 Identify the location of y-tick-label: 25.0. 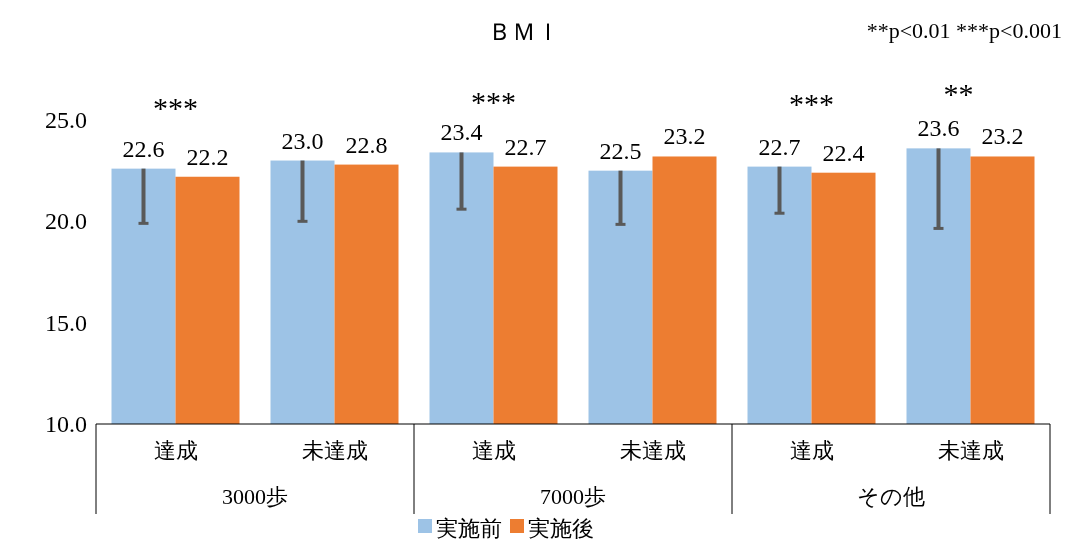
(66, 120).